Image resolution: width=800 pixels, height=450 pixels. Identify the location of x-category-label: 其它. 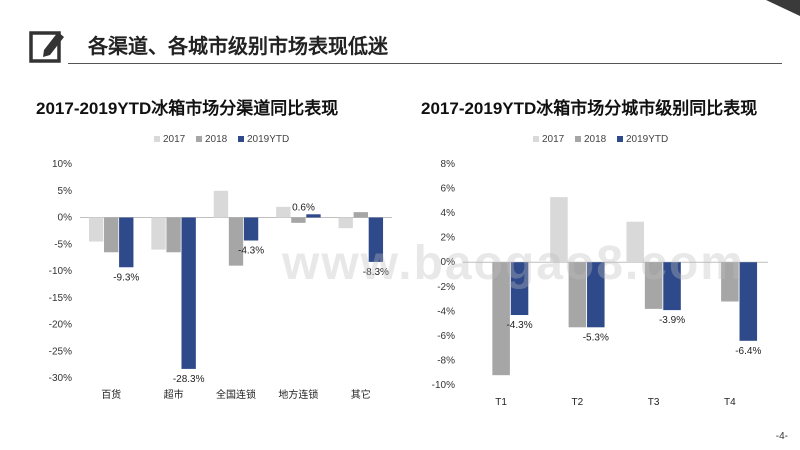
(361, 394).